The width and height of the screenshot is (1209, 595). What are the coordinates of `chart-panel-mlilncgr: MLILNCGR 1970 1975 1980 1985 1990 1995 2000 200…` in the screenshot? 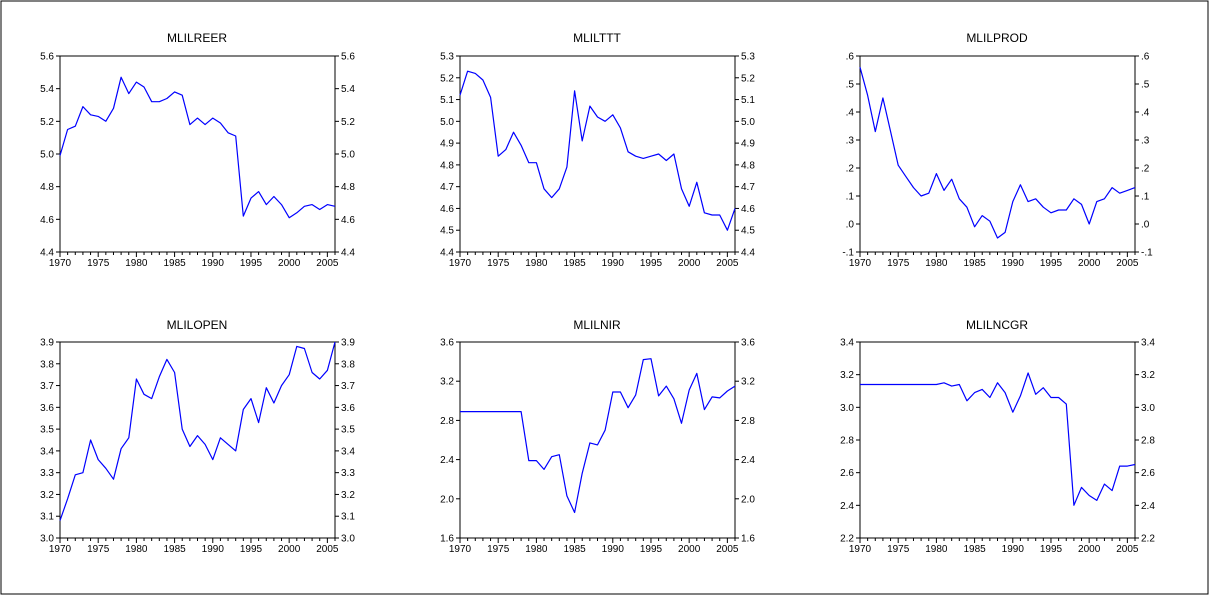 It's located at (997, 436).